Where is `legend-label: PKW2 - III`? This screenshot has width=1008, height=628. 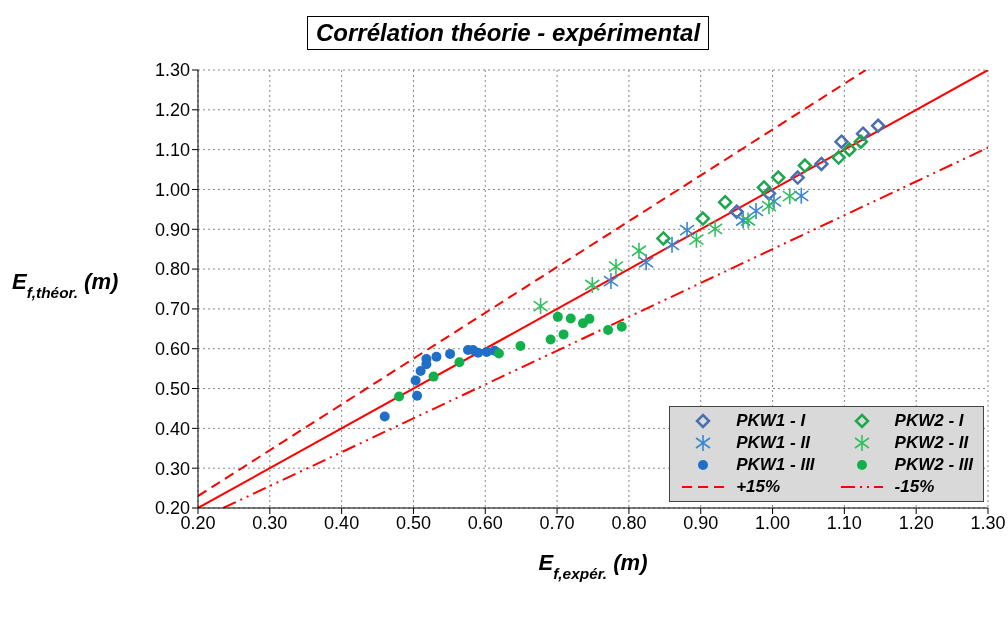
legend-label: PKW2 - III is located at coordinates (933, 464).